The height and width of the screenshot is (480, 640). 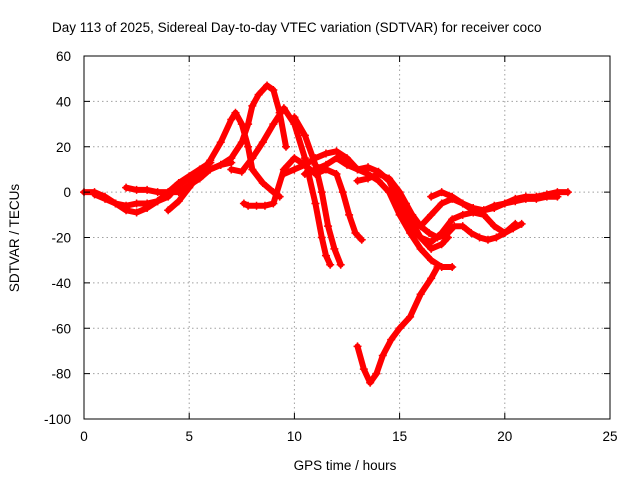 I want to click on y-tick-label: 60, so click(x=63, y=56).